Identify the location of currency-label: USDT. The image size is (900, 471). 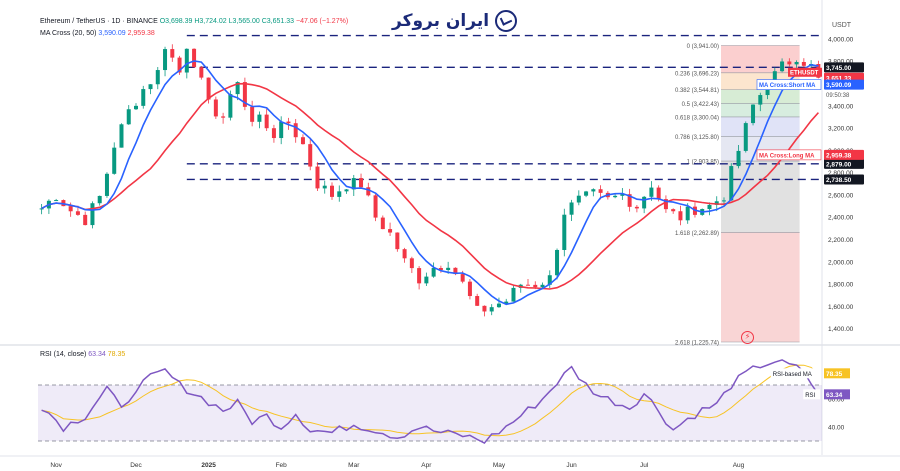
(842, 25).